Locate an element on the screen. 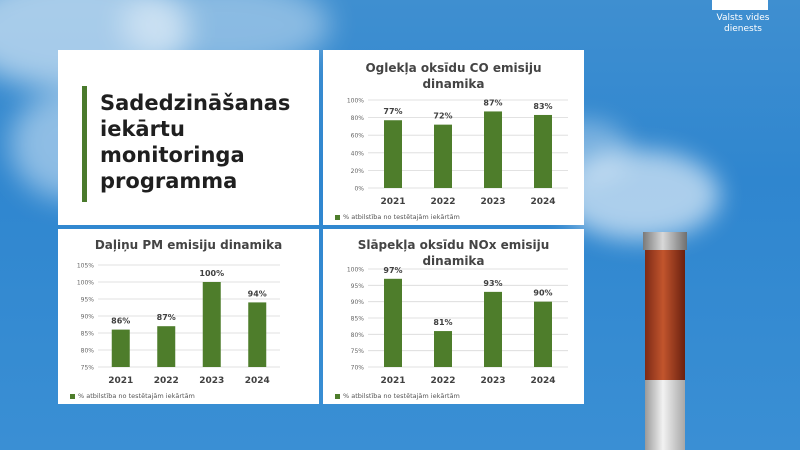 This screenshot has height=450, width=800. pm-chart-legend: % atbilstība no testētajām iekārtām is located at coordinates (132, 396).